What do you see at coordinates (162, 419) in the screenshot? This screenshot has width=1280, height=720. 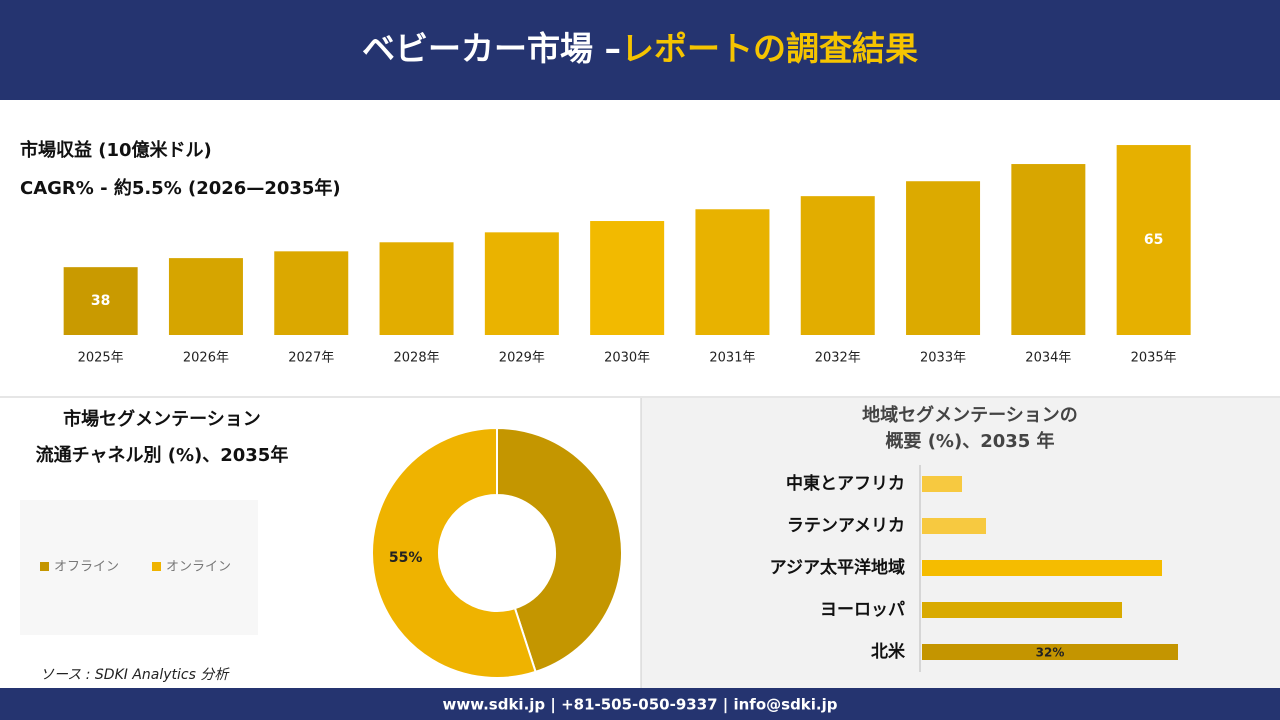 I see `chart-title: 市場セグメンテーション` at bounding box center [162, 419].